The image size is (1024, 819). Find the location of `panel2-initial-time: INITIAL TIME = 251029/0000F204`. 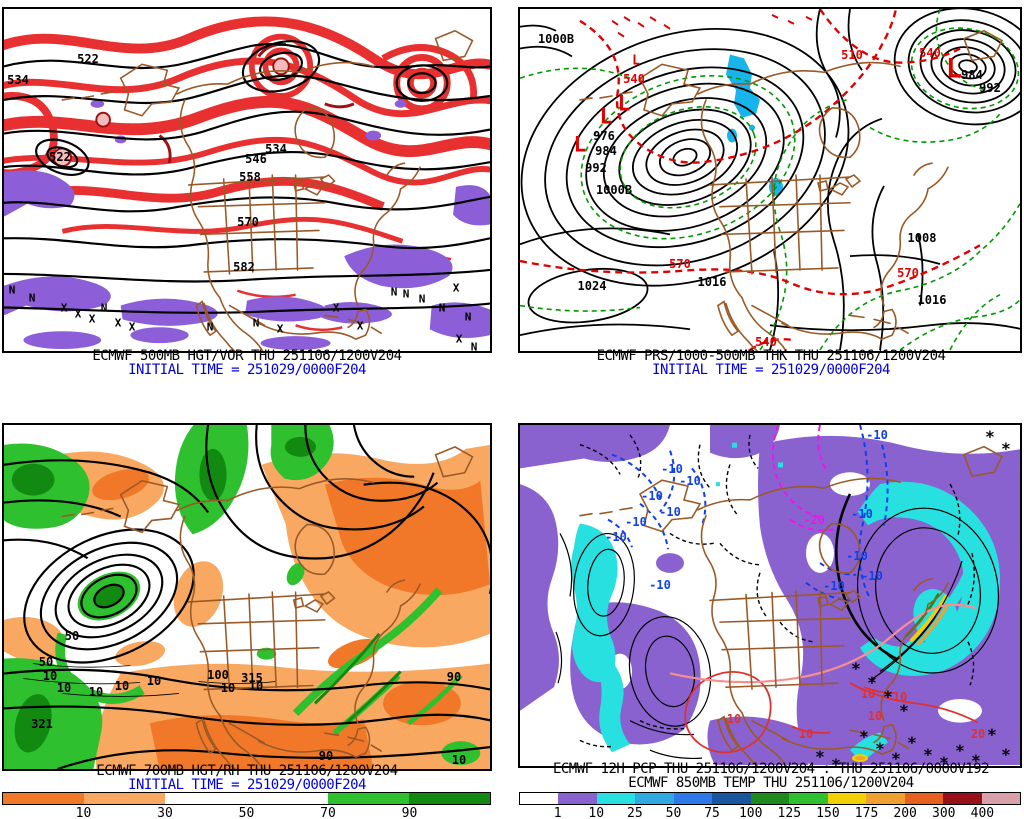

panel2-initial-time: INITIAL TIME = 251029/0000F204 is located at coordinates (771, 370).